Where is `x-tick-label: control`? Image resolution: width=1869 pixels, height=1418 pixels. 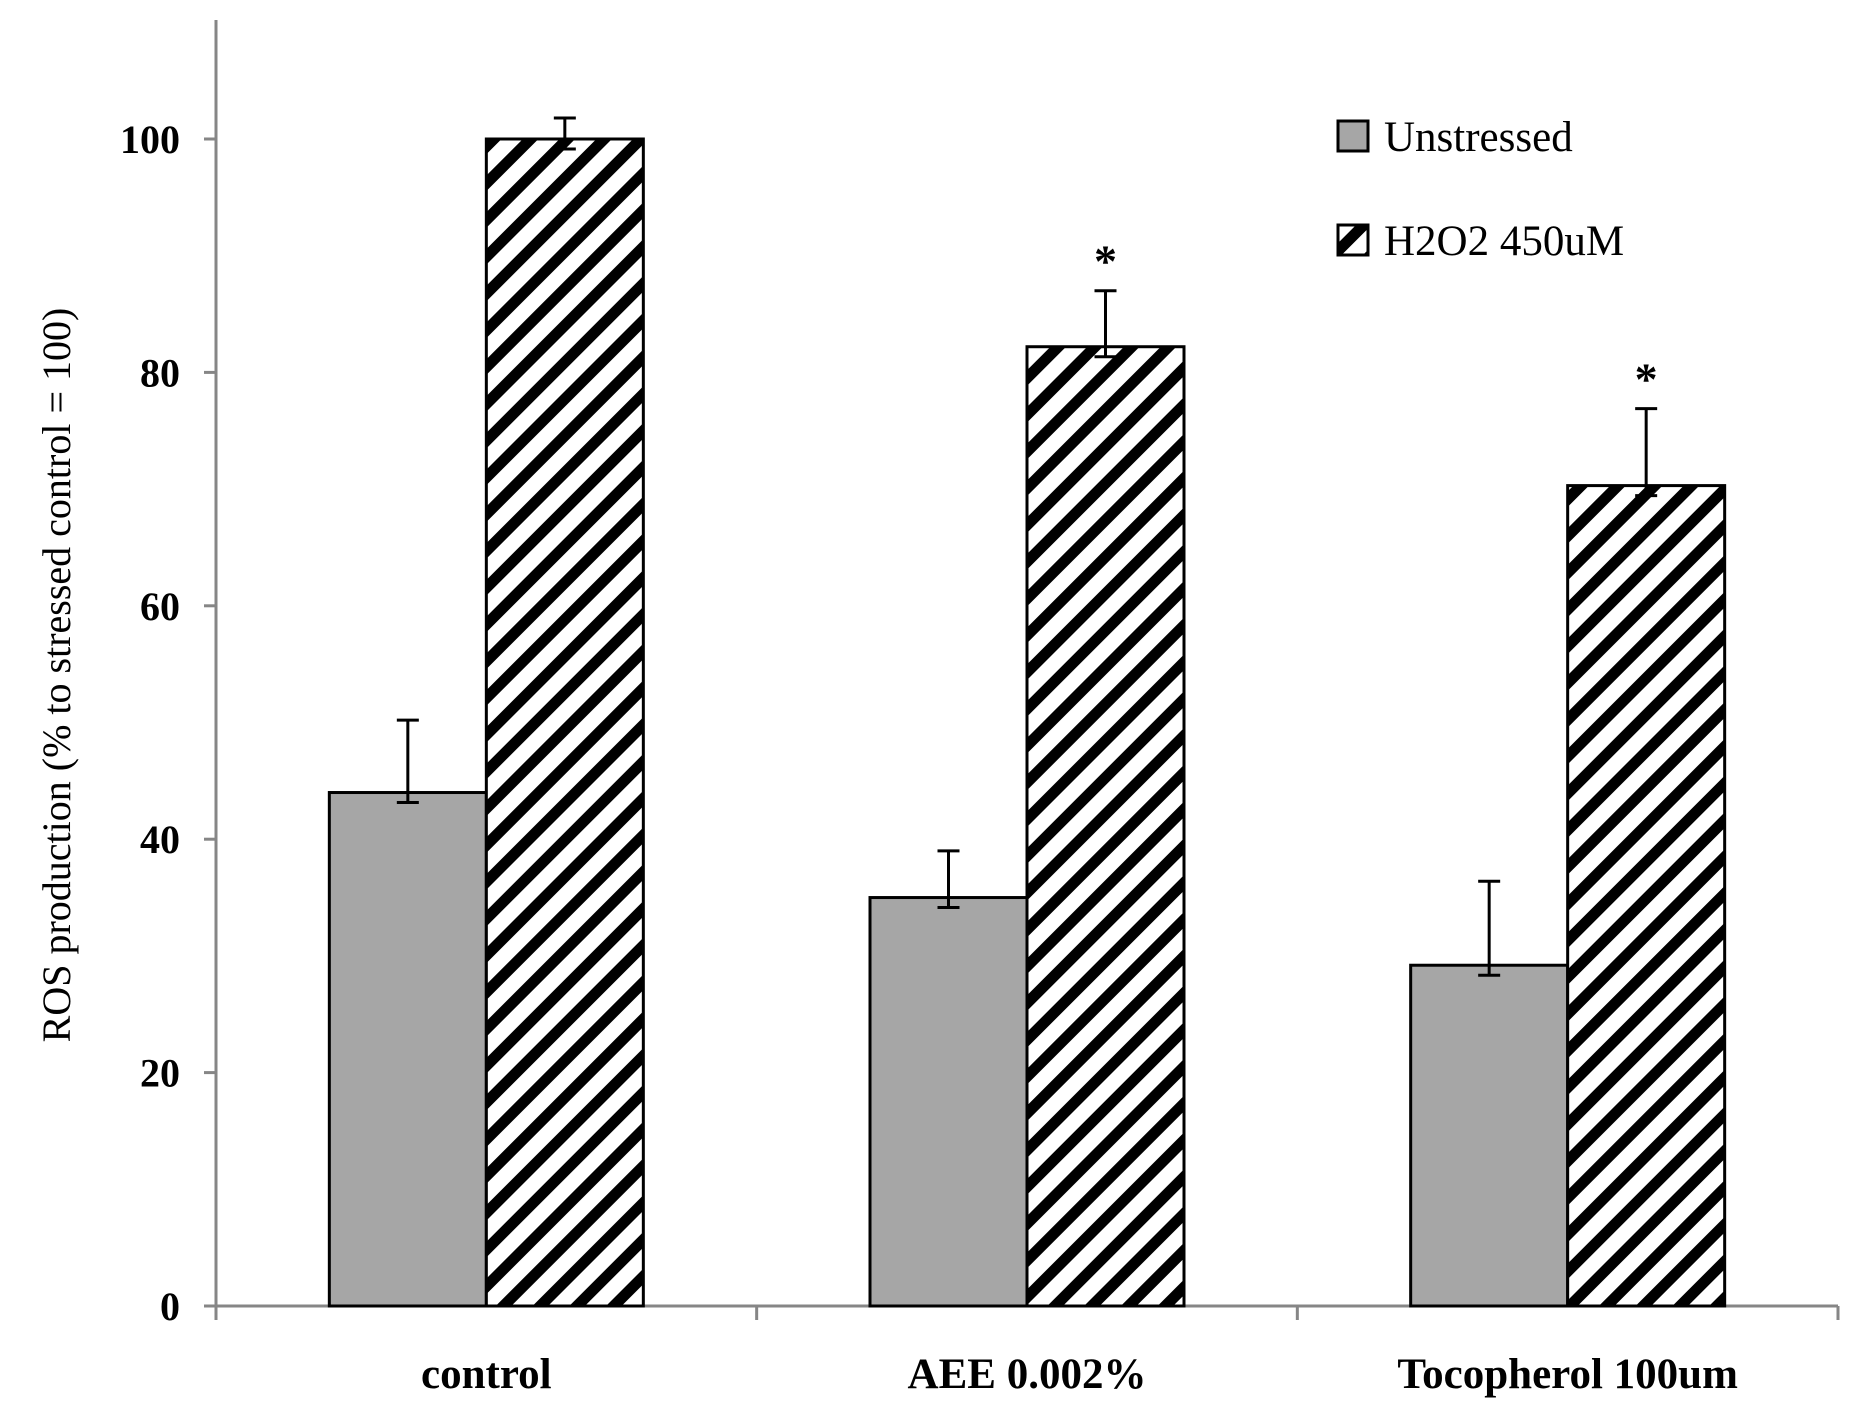
x-tick-label: control is located at coordinates (486, 1374).